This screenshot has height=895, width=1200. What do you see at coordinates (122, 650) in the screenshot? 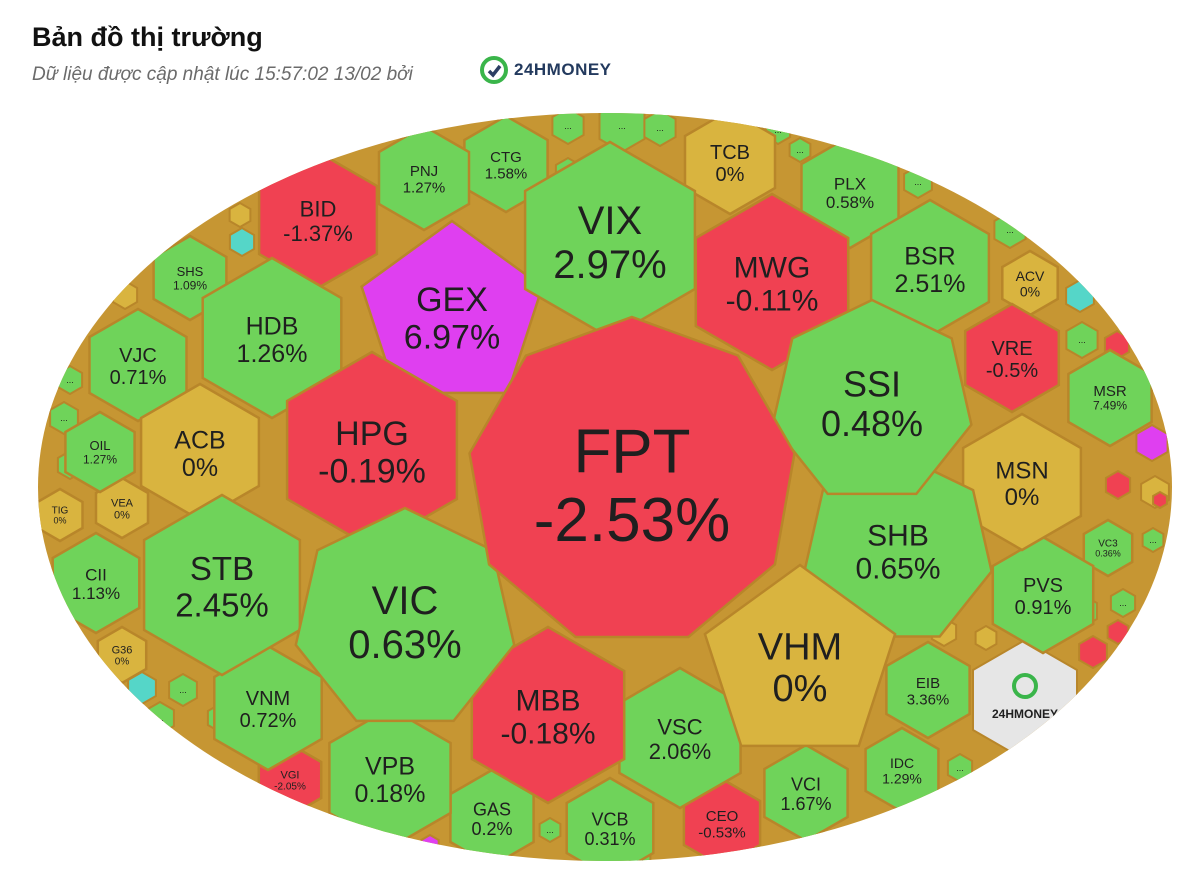
I see `tile-ticker-g36: G36` at bounding box center [122, 650].